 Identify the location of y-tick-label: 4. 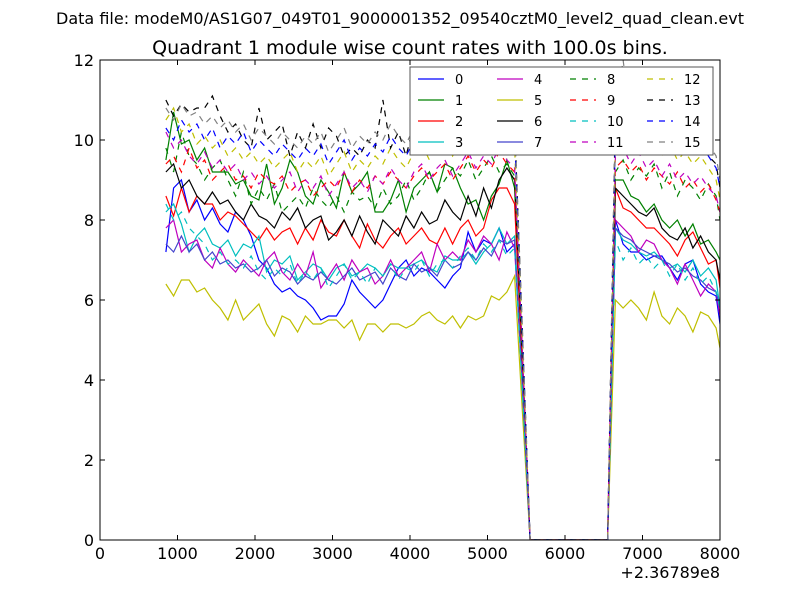
(89, 380).